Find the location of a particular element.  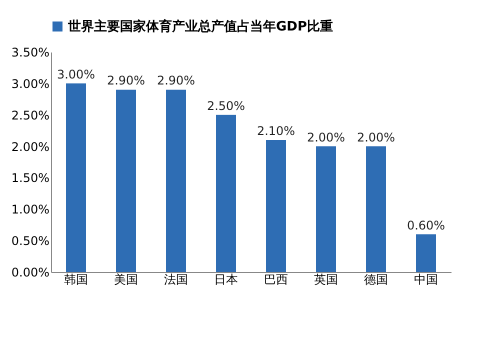

y-tick-label: 2.00% is located at coordinates (30, 147).